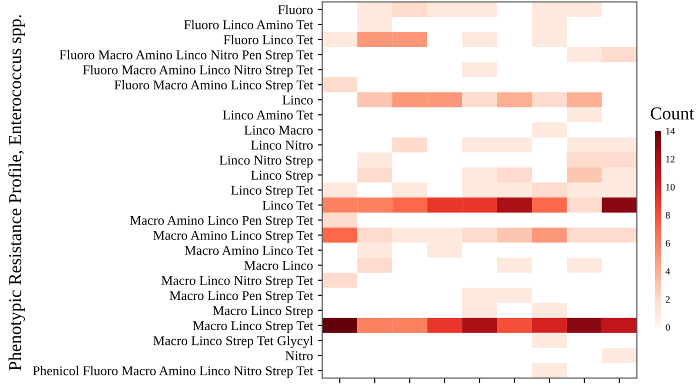  What do you see at coordinates (233, 342) in the screenshot?
I see `y-tick-label: Macro Linco Strep Tet Glycyl` at bounding box center [233, 342].